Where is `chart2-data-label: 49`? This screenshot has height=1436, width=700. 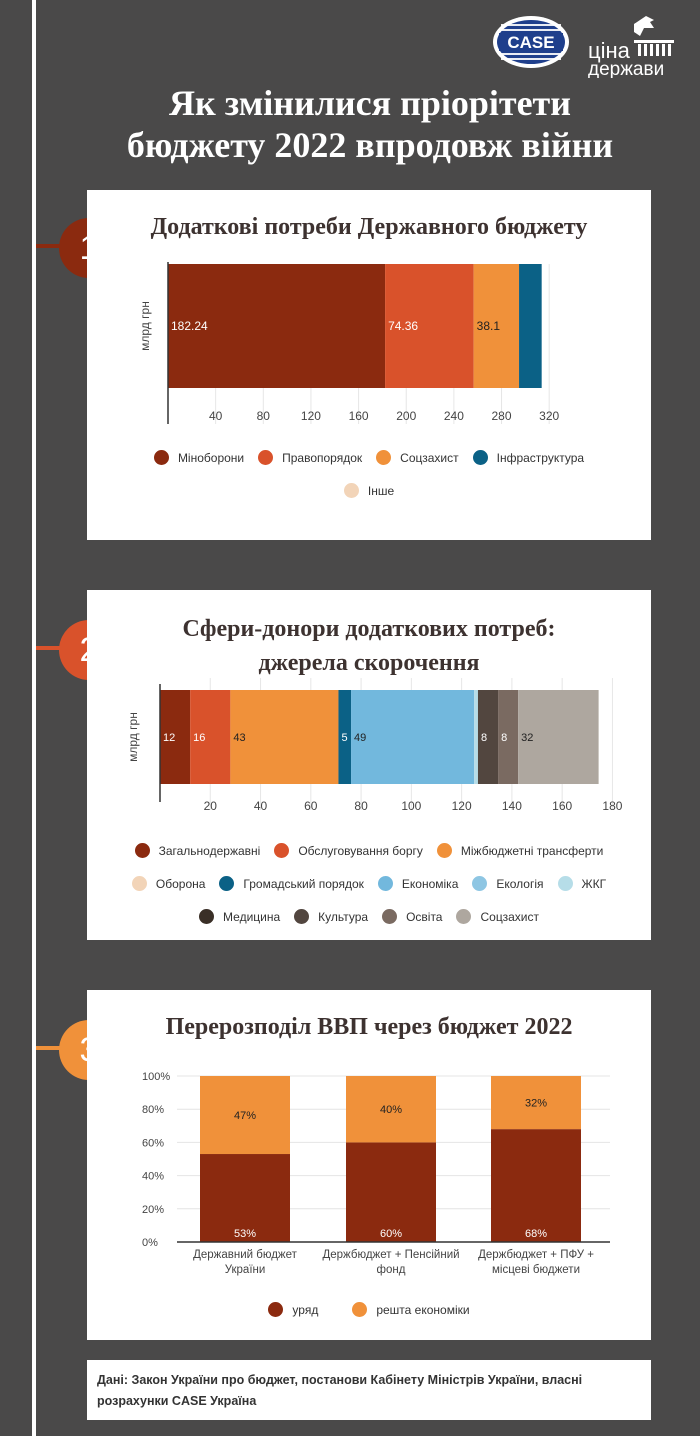
chart2-data-label: 49 is located at coordinates (360, 738).